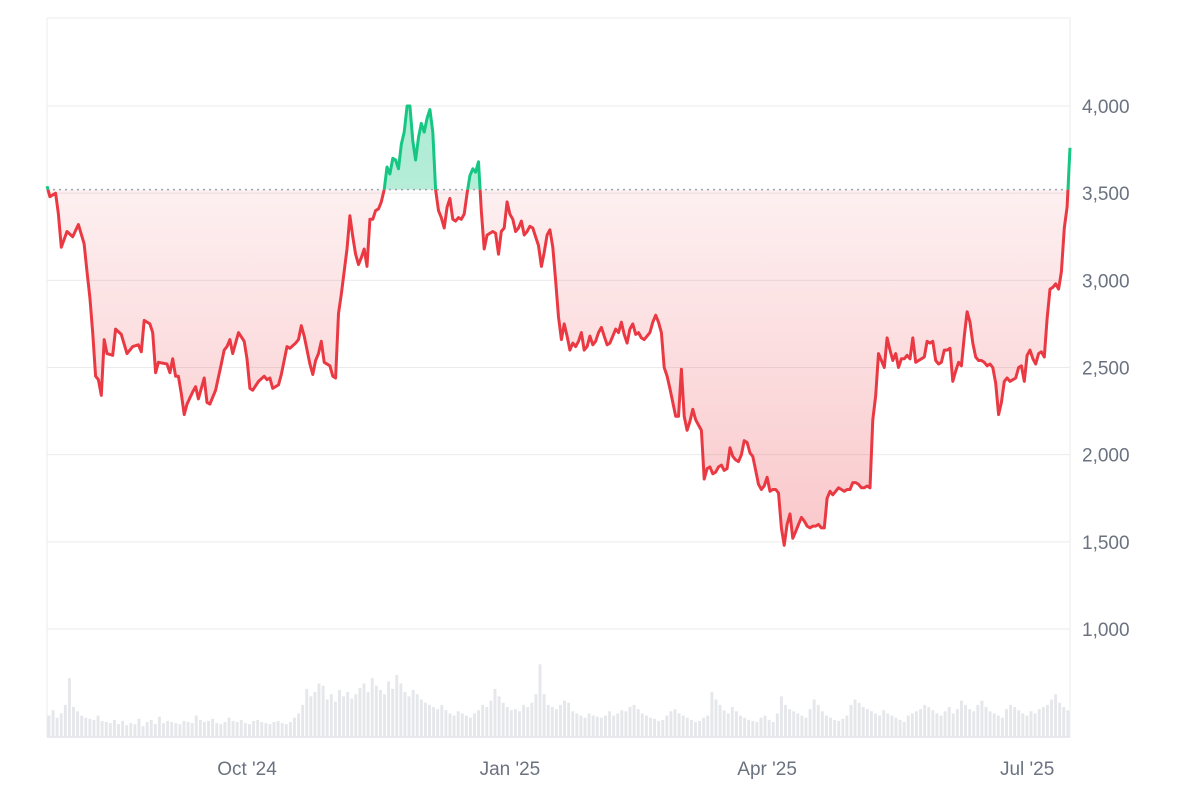  I want to click on x-tick-label: Jul '25, so click(1027, 769).